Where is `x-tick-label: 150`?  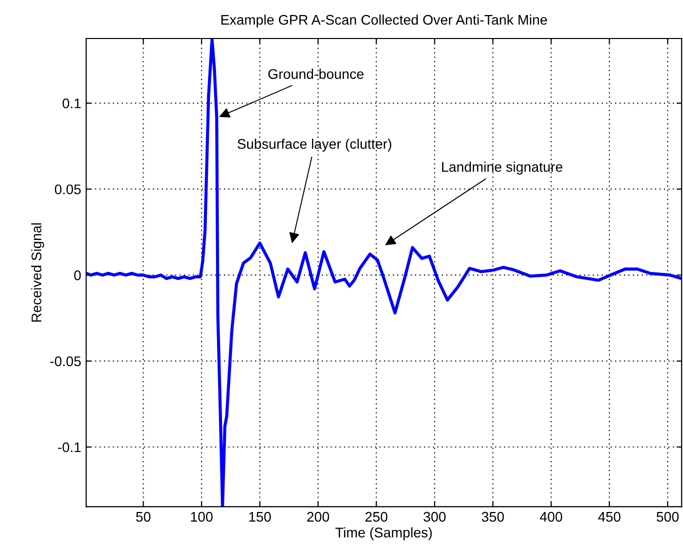 x-tick-label: 150 is located at coordinates (260, 517).